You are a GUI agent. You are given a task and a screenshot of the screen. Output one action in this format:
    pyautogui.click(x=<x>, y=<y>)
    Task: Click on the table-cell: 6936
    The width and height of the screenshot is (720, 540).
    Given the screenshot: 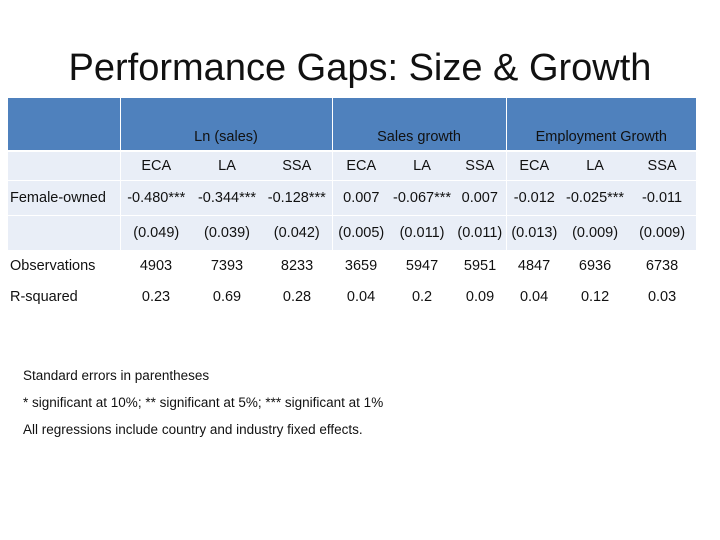 What is the action you would take?
    pyautogui.click(x=595, y=265)
    